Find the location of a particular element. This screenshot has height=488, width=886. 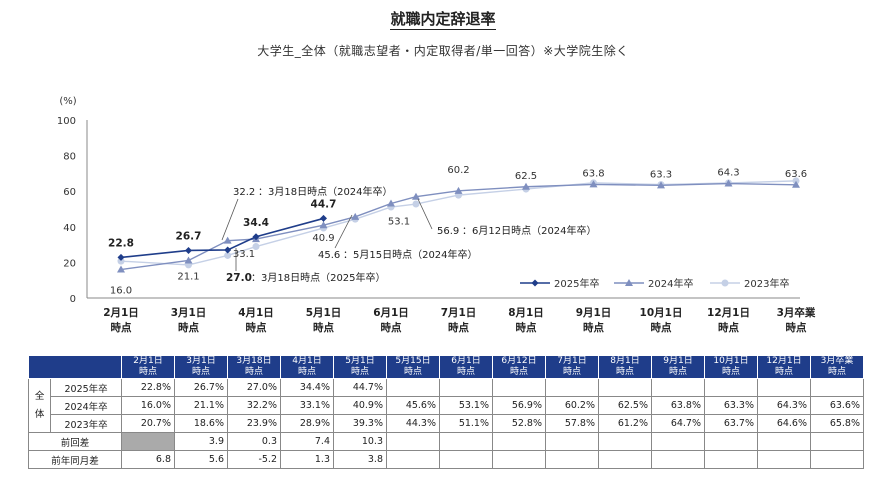

table-cell: 51.1% is located at coordinates (466, 423).